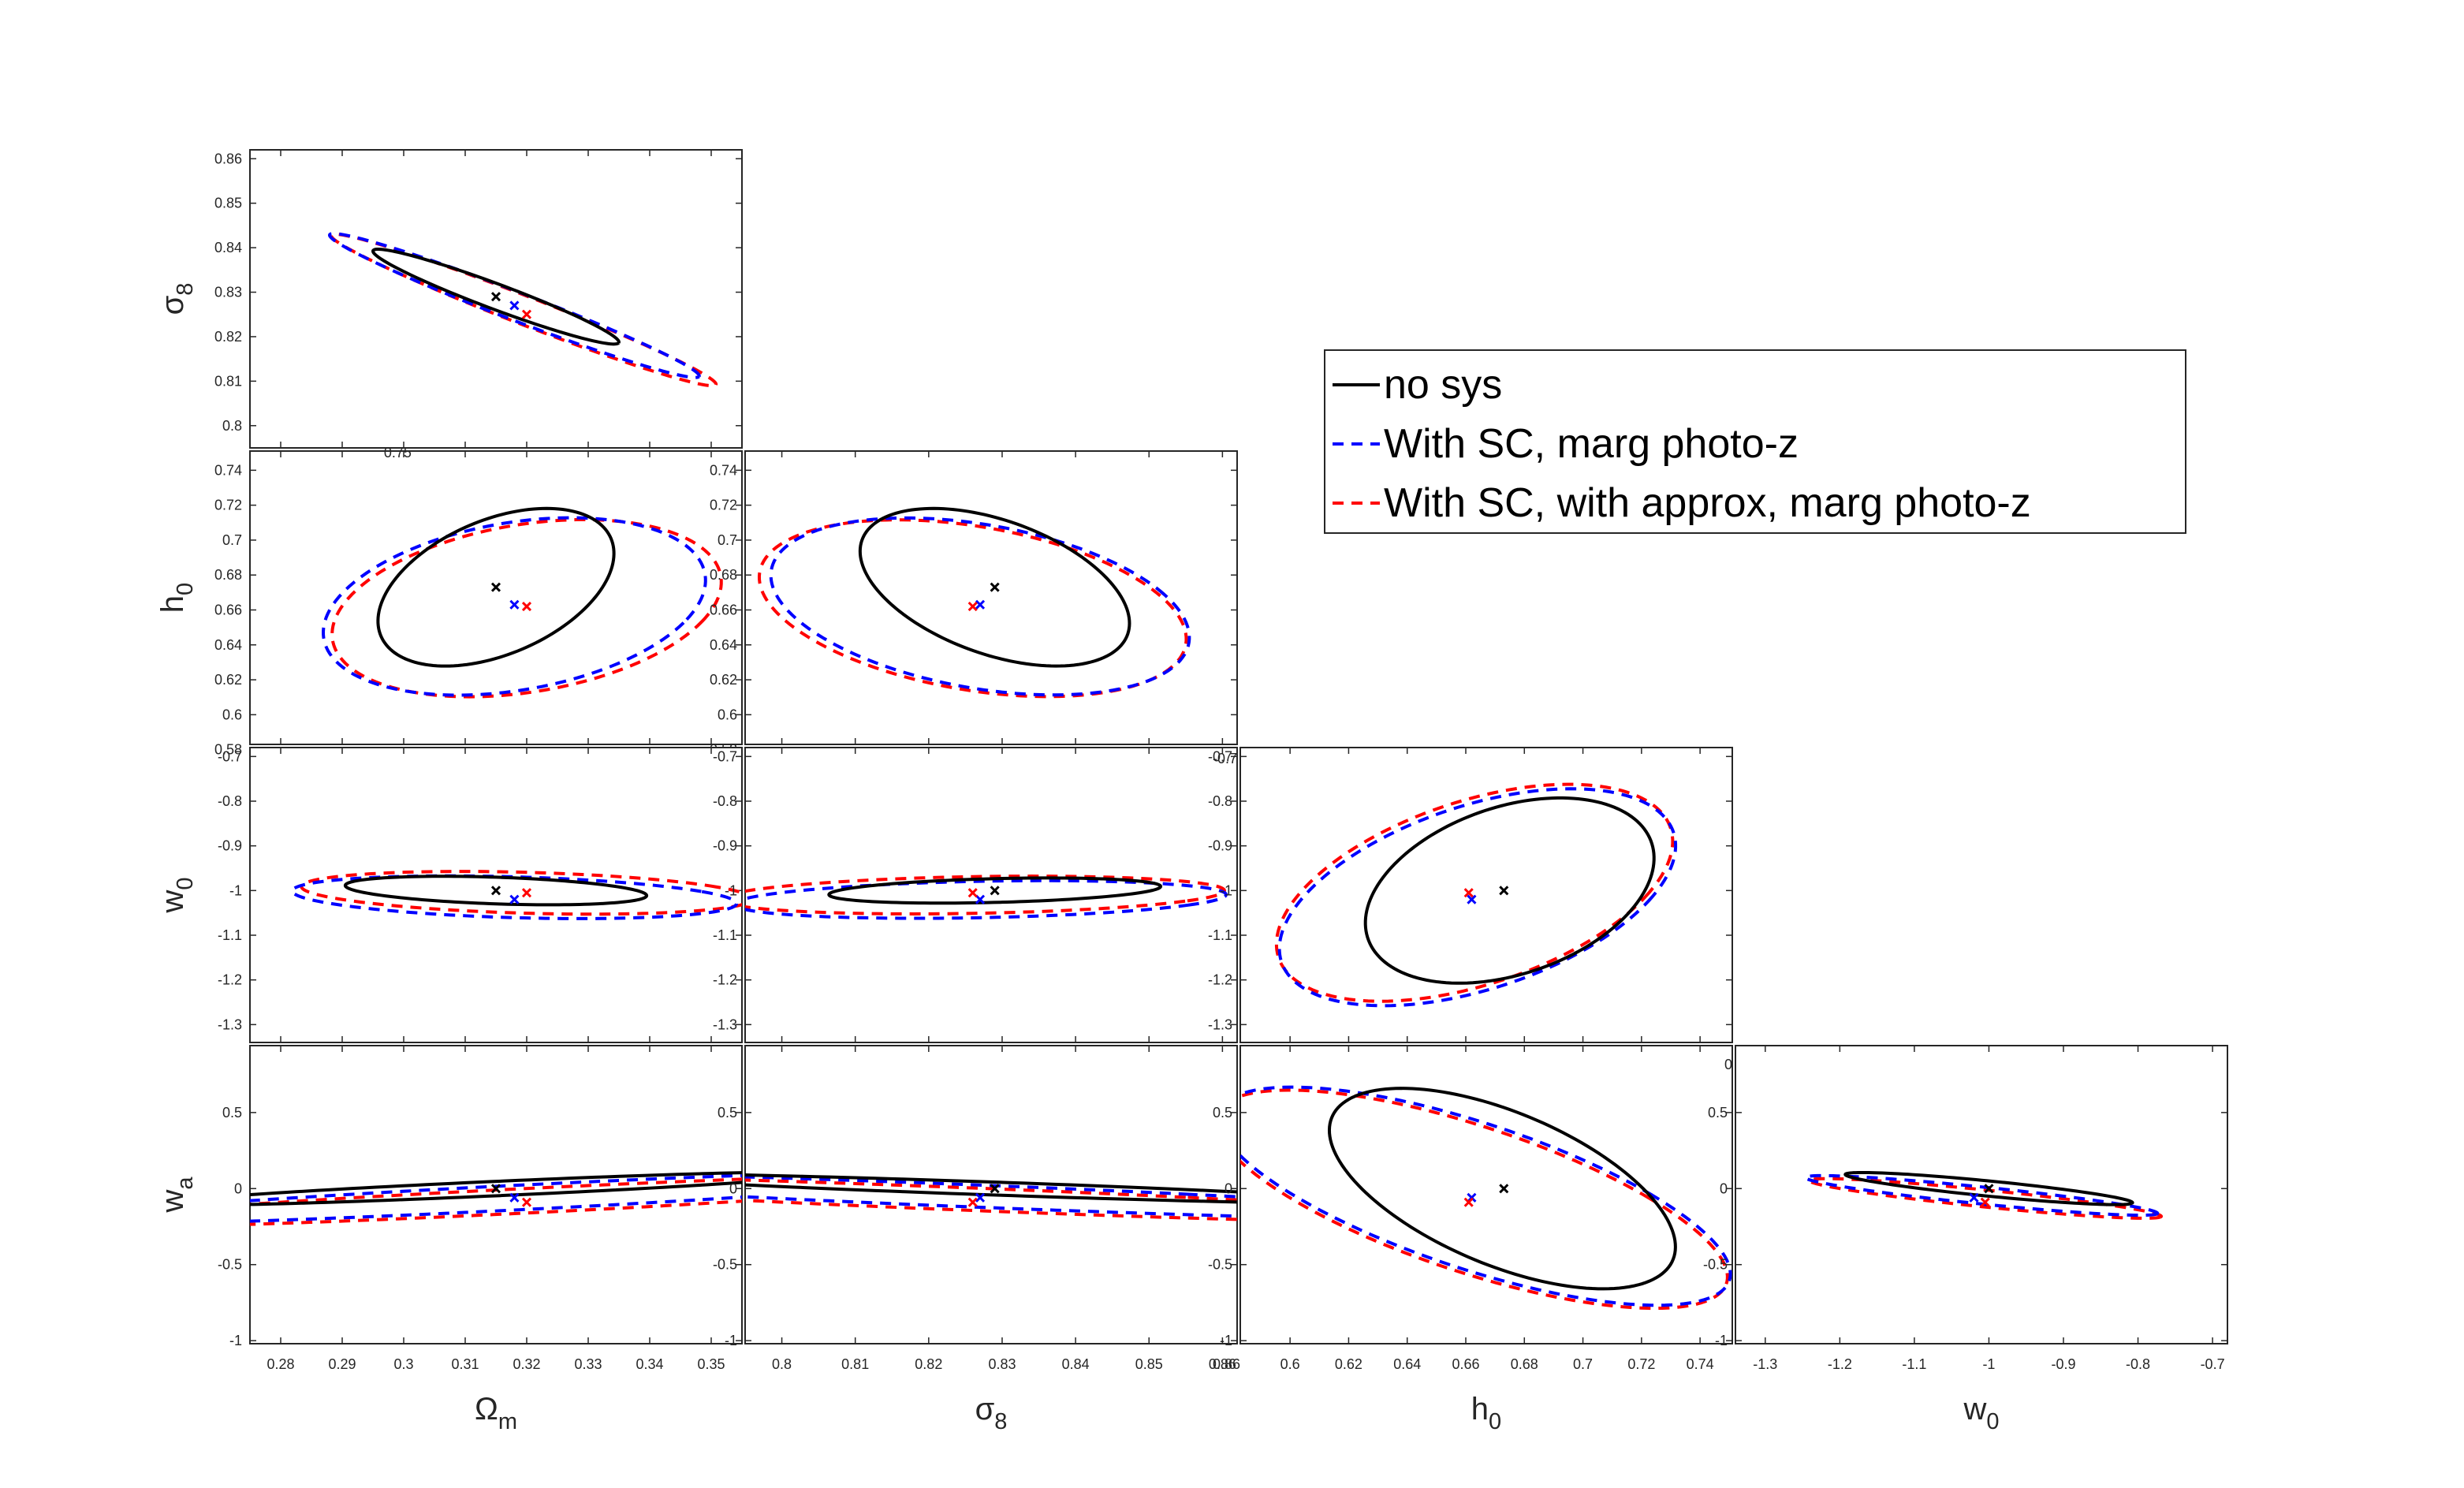  What do you see at coordinates (1641, 1364) in the screenshot?
I see `x-tick-label-h0: 0.72` at bounding box center [1641, 1364].